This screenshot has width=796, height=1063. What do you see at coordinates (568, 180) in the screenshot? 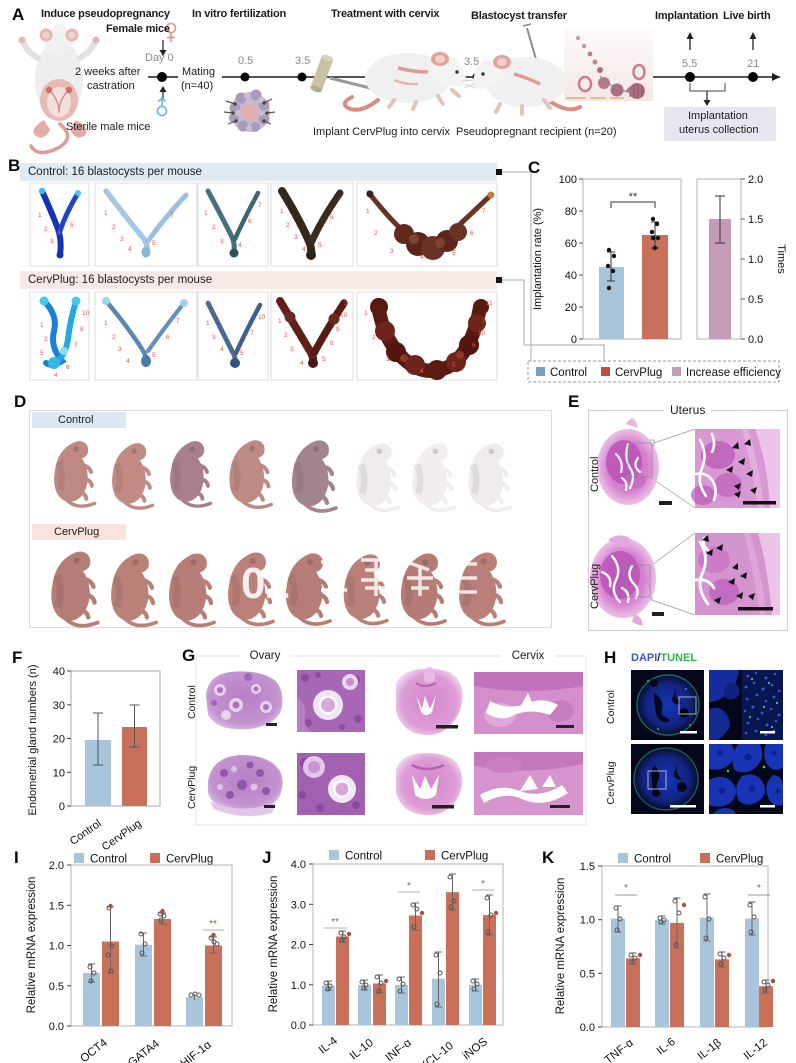
I see `svg-text: 100` at bounding box center [568, 180].